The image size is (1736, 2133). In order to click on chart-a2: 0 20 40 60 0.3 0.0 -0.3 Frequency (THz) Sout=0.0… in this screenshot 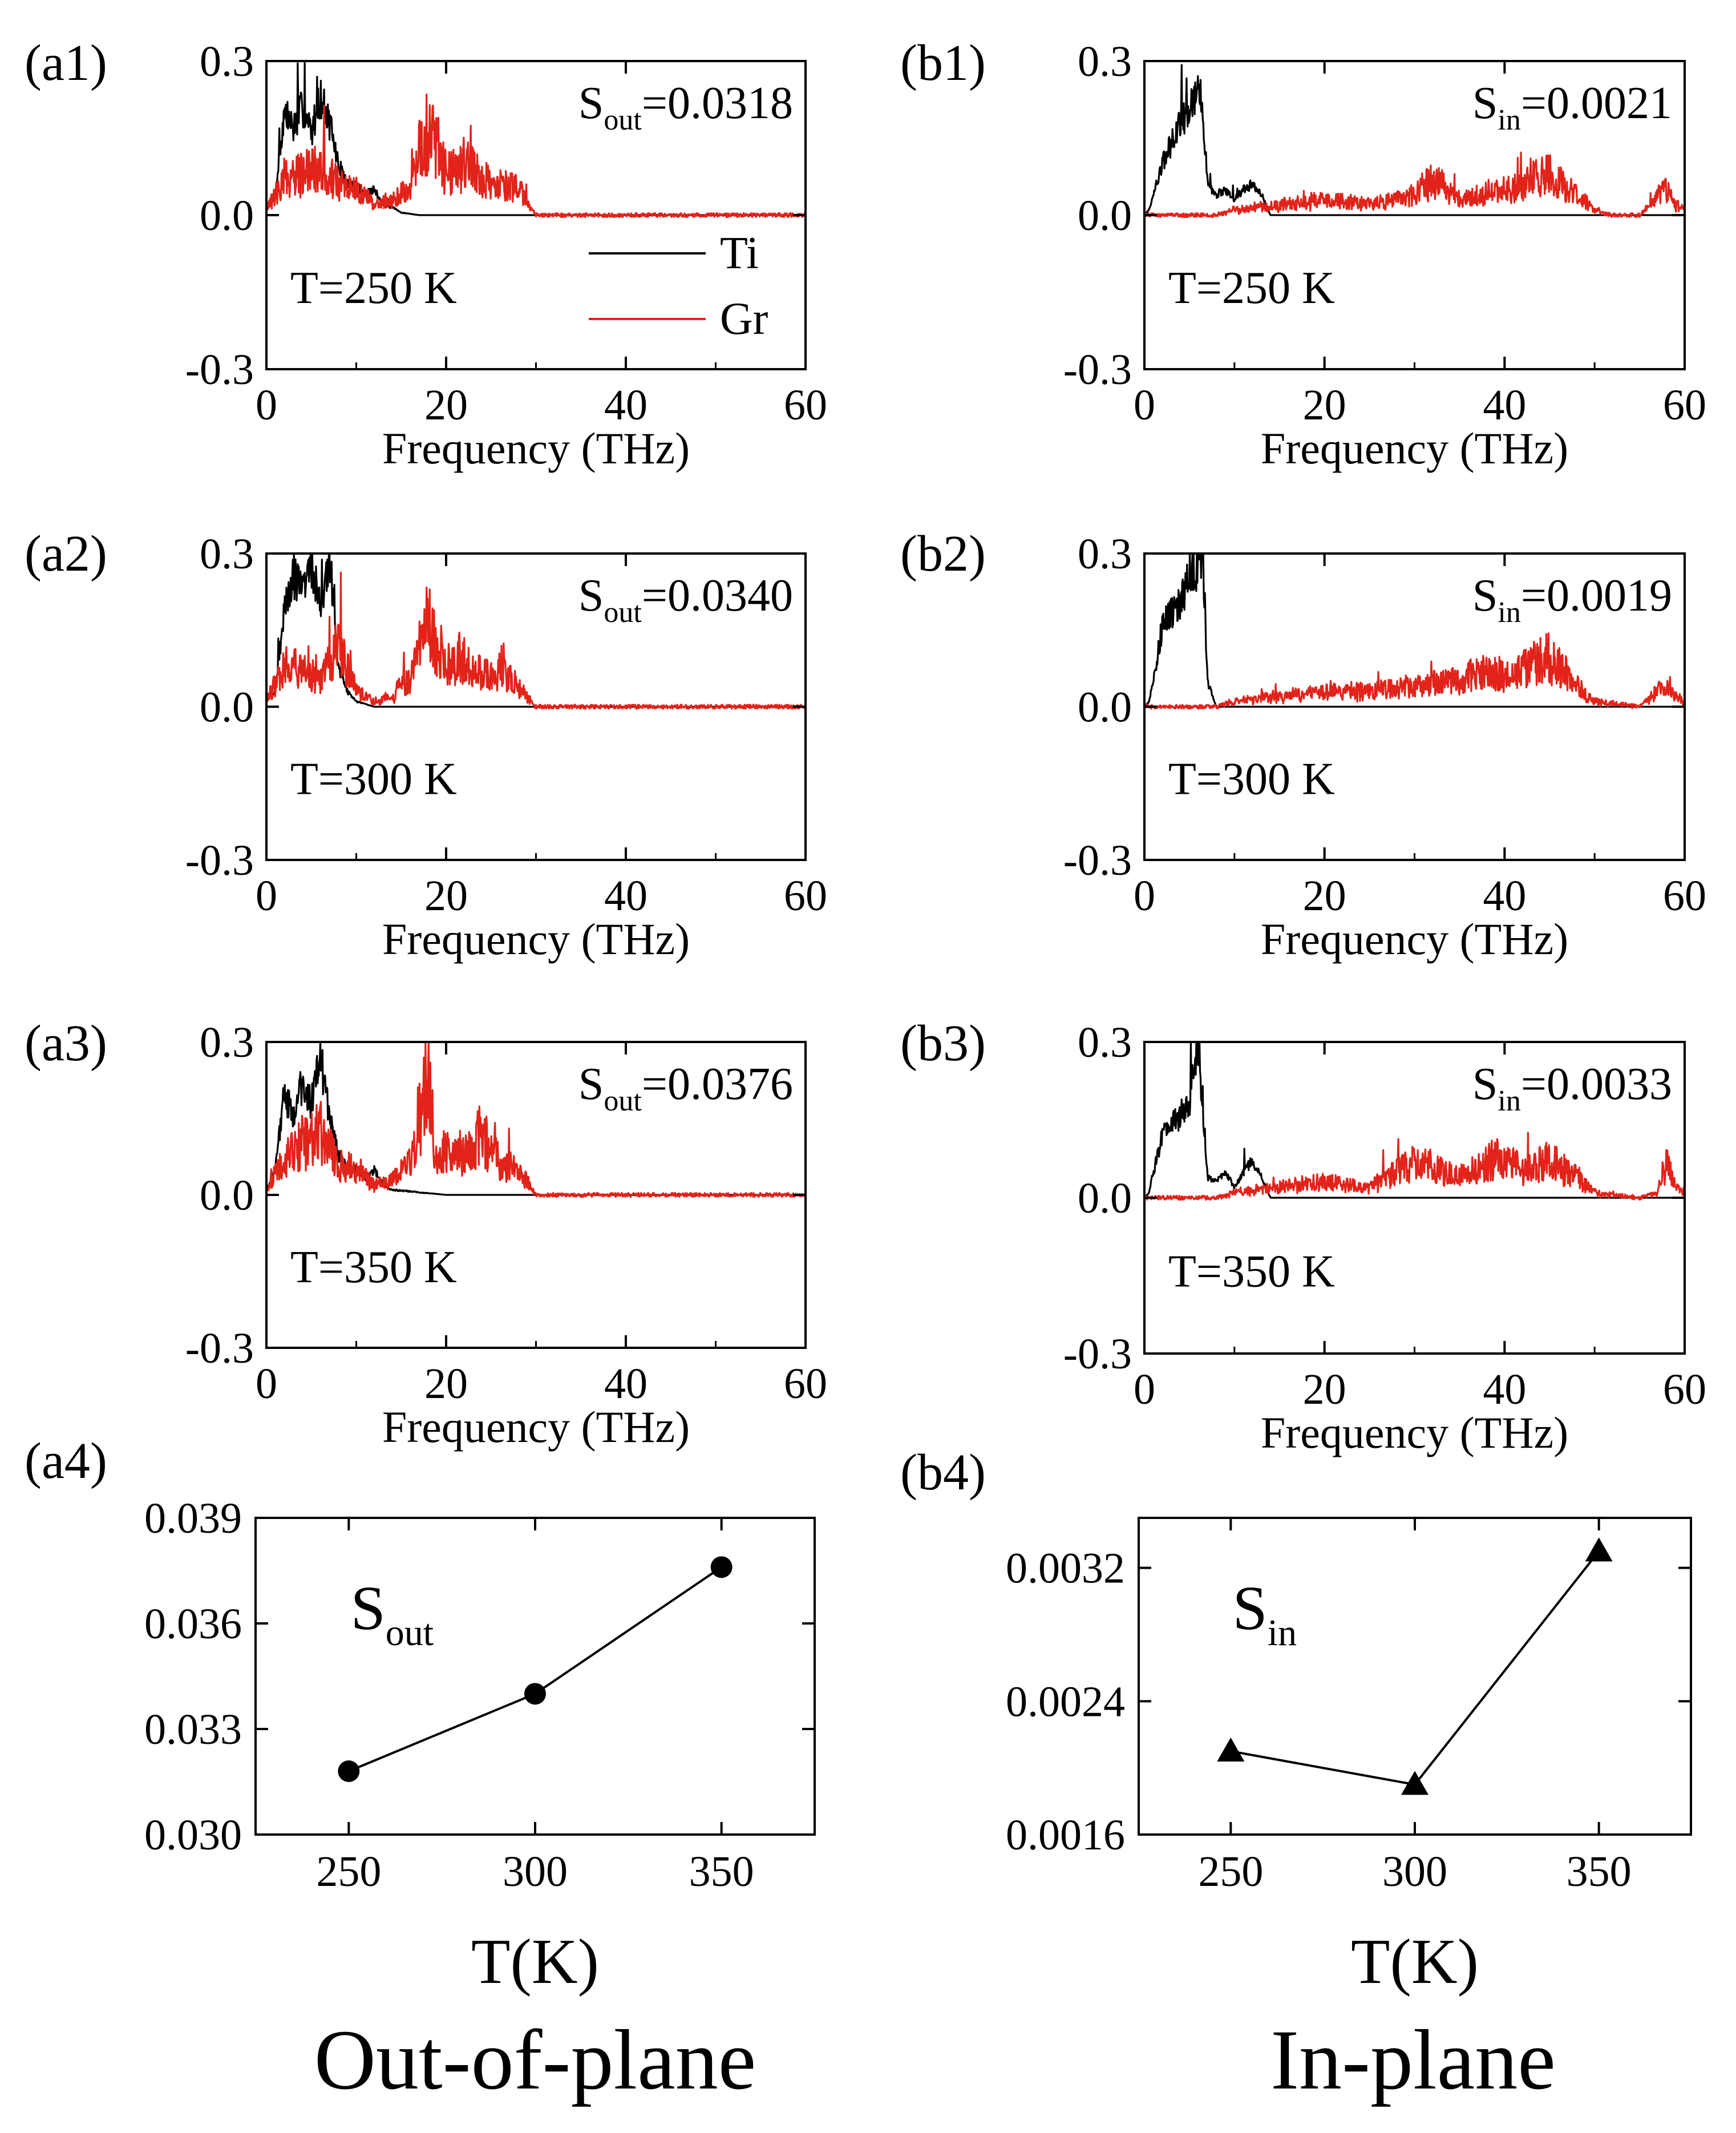, I will do `click(506, 747)`.